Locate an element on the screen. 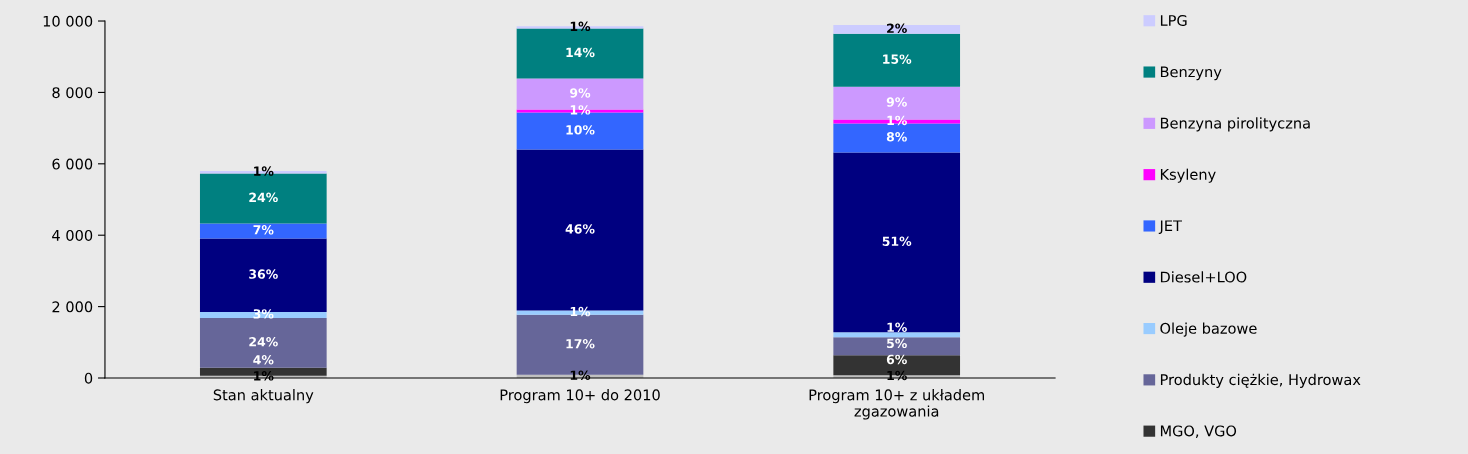  y-tick-label: 4 000 is located at coordinates (72, 235).